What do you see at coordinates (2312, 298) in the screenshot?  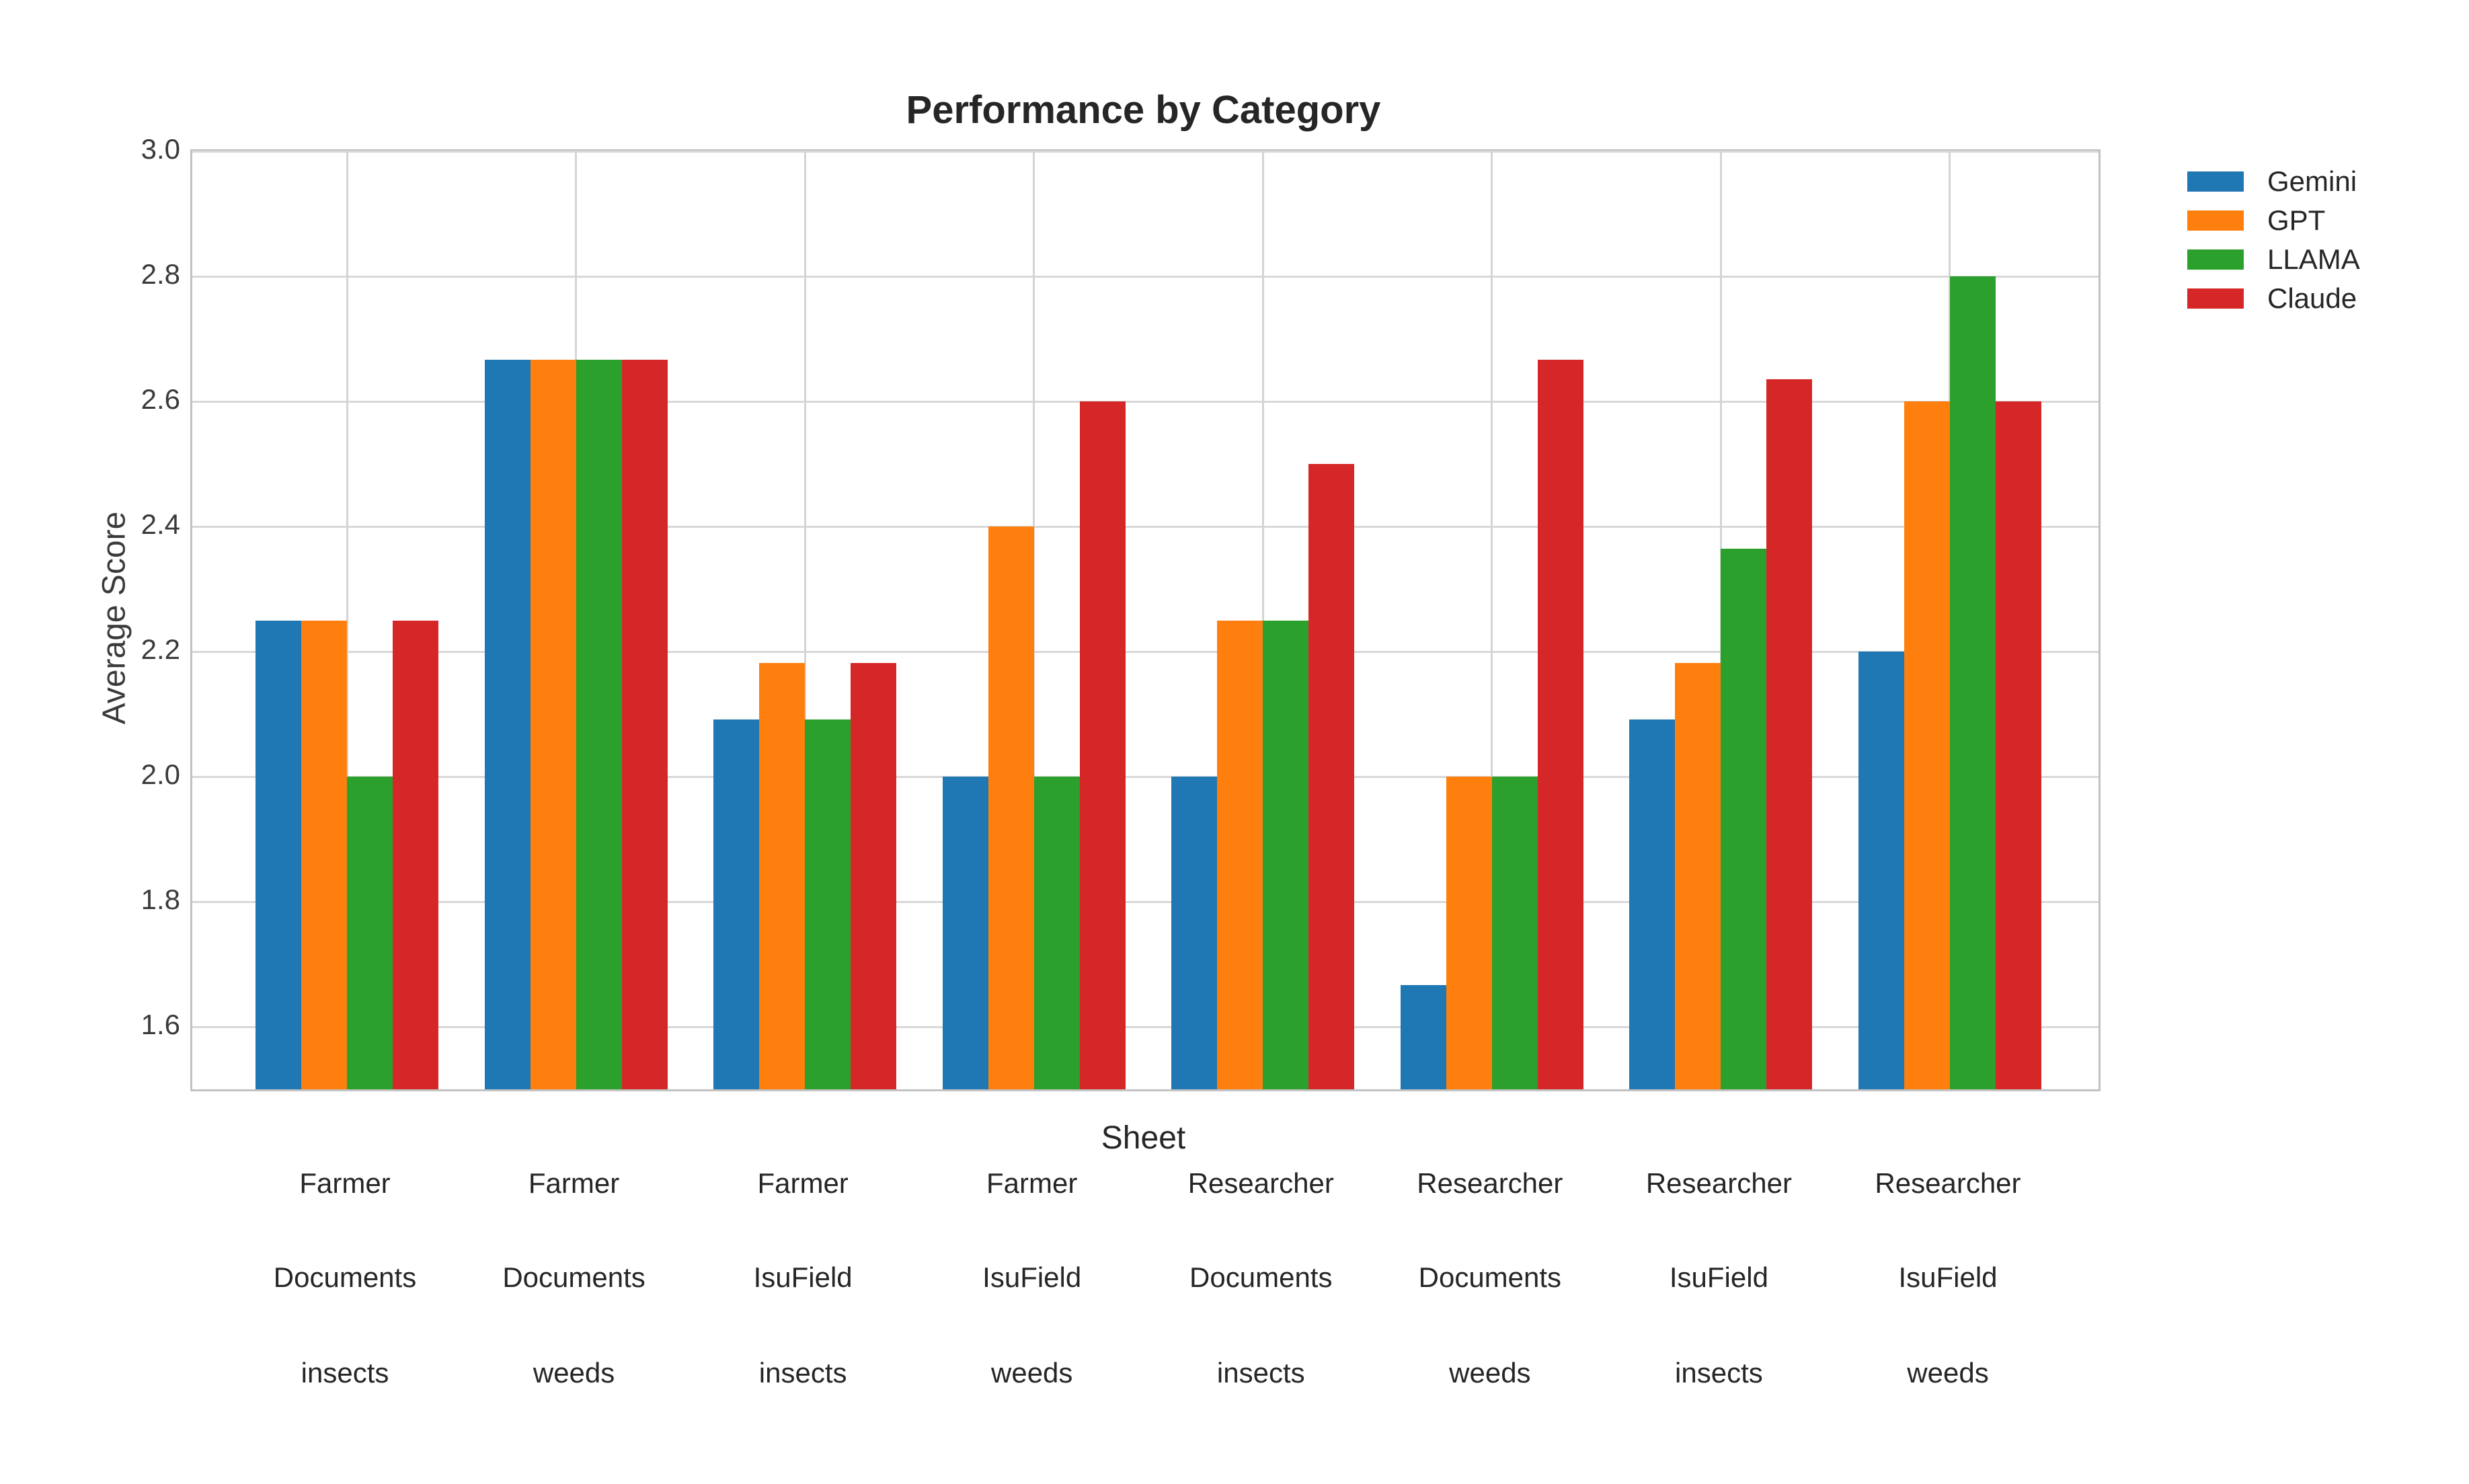 I see `legend-label: Claude` at bounding box center [2312, 298].